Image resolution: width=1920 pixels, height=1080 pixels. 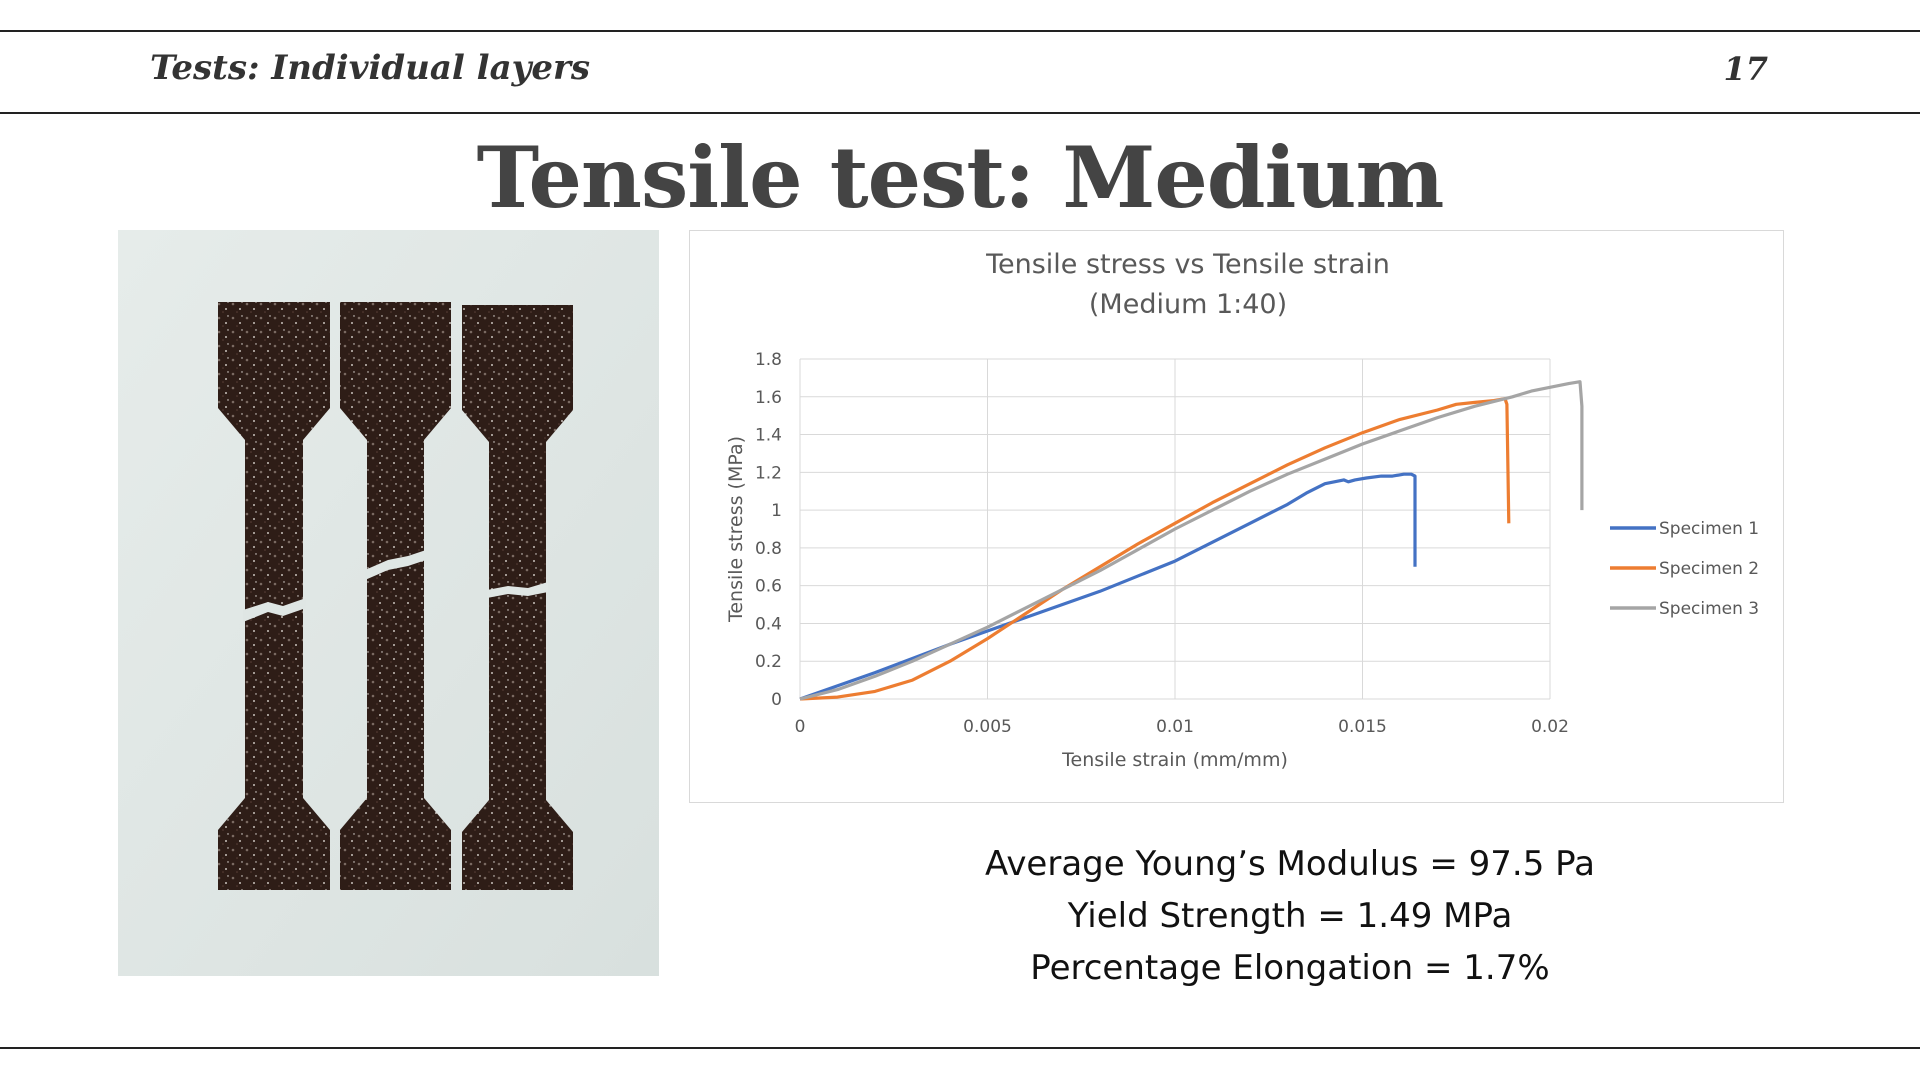 What do you see at coordinates (1745, 69) in the screenshot?
I see `page-number: 17` at bounding box center [1745, 69].